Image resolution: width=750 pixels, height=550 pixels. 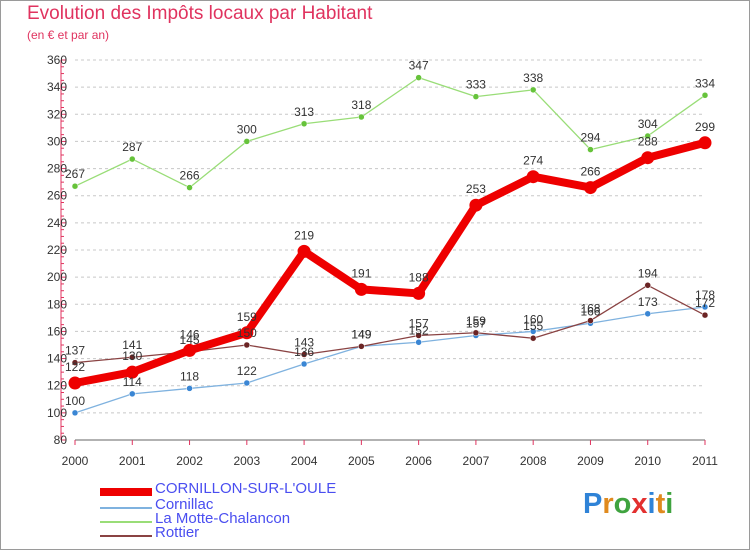 What do you see at coordinates (608, 504) in the screenshot?
I see `logo-letter: r` at bounding box center [608, 504].